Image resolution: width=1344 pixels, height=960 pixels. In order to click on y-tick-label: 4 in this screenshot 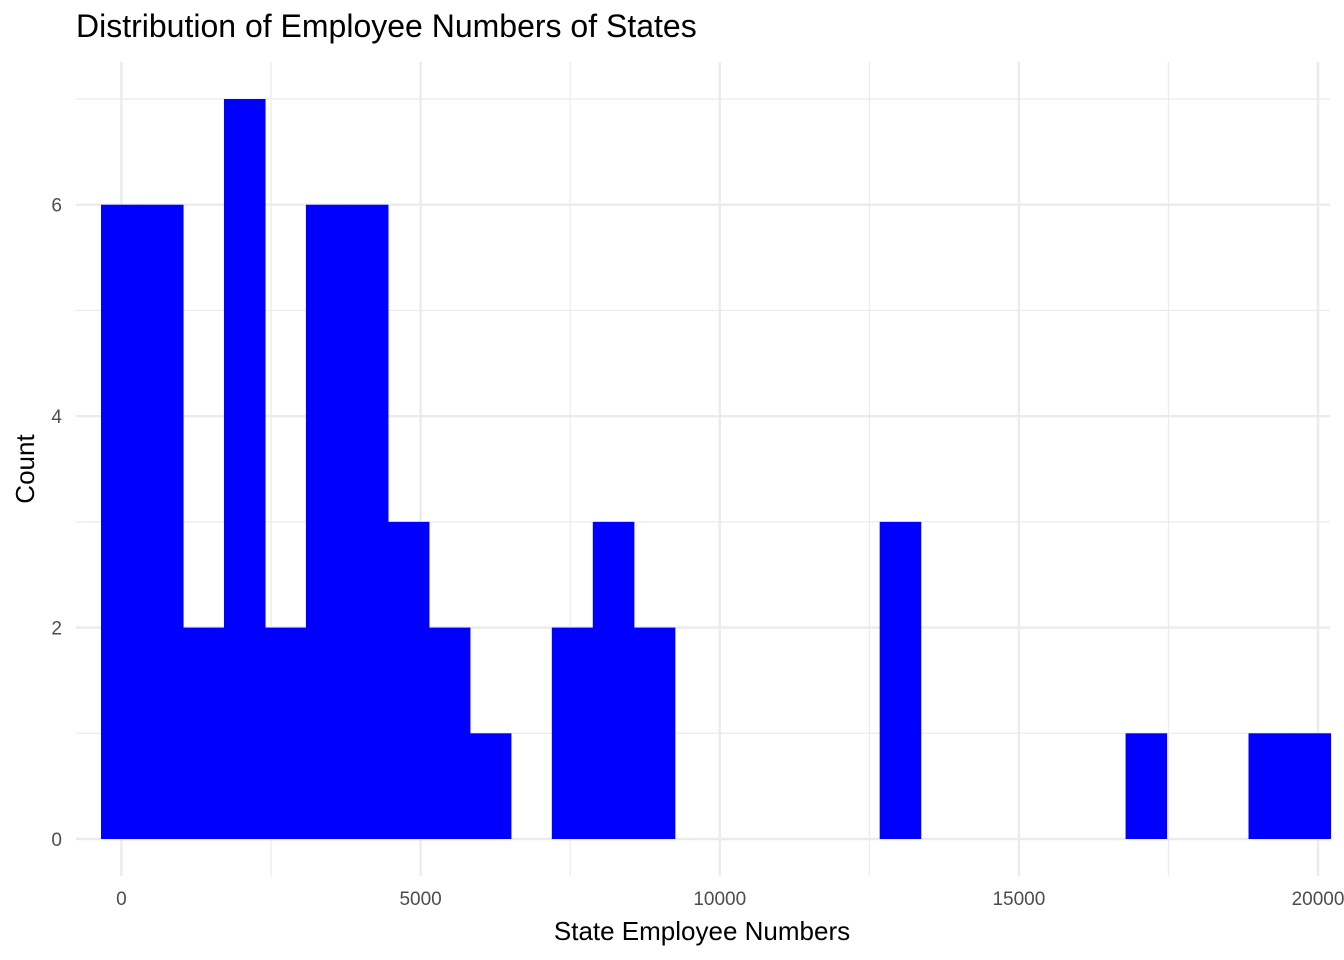, I will do `click(56, 417)`.